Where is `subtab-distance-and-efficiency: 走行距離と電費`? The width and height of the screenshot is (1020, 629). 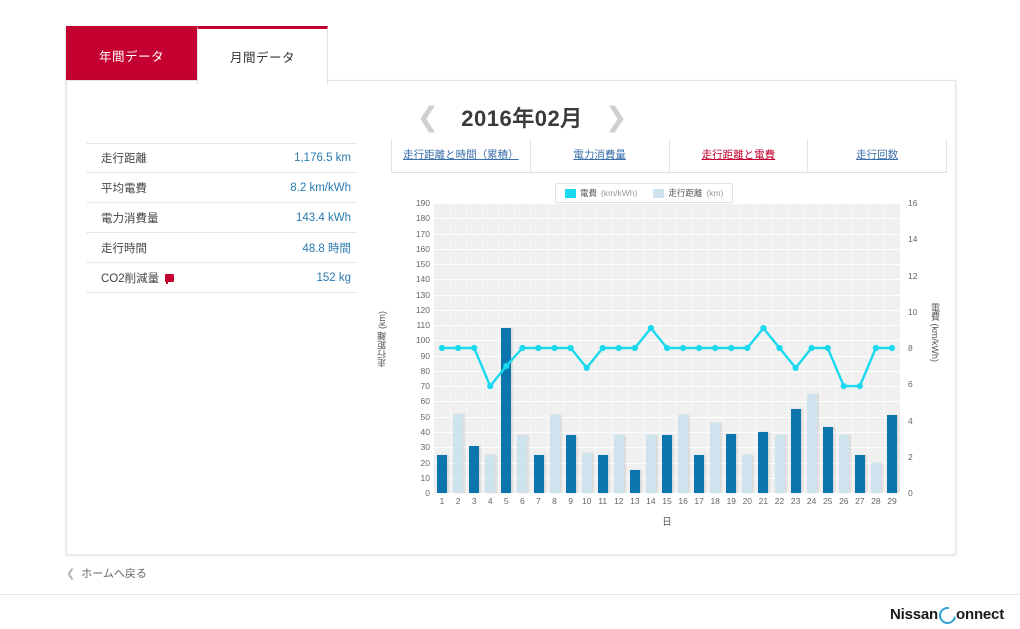 subtab-distance-and-efficiency: 走行距離と電費 is located at coordinates (739, 155).